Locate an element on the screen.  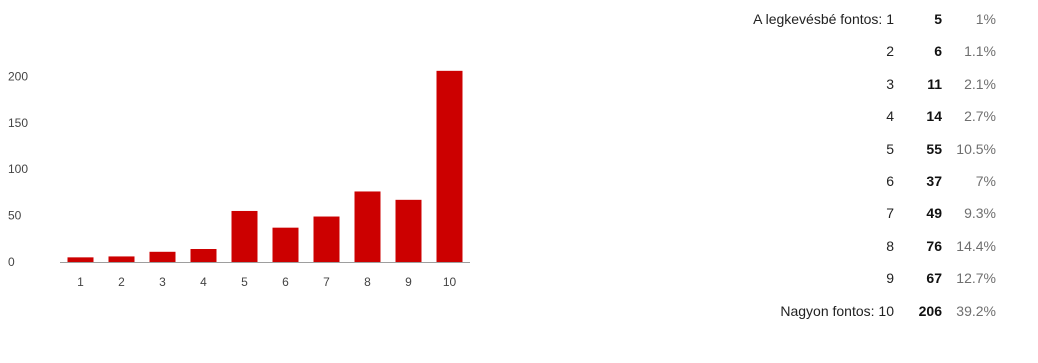
response-percent: 1.1% is located at coordinates (980, 51).